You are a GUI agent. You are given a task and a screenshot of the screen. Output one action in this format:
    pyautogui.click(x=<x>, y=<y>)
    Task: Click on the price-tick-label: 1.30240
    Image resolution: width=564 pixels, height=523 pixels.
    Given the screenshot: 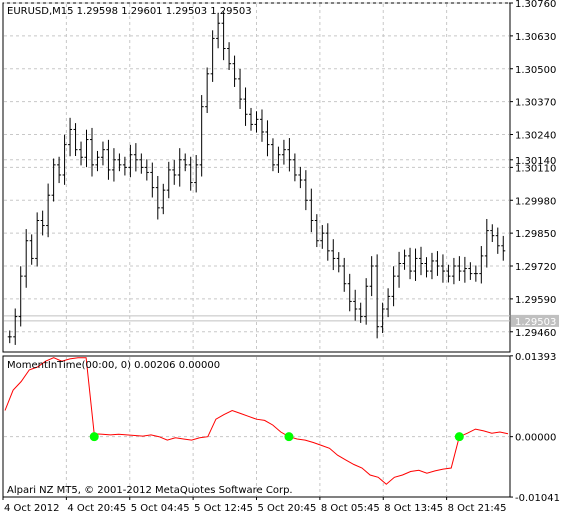 What is the action you would take?
    pyautogui.click(x=535, y=136)
    